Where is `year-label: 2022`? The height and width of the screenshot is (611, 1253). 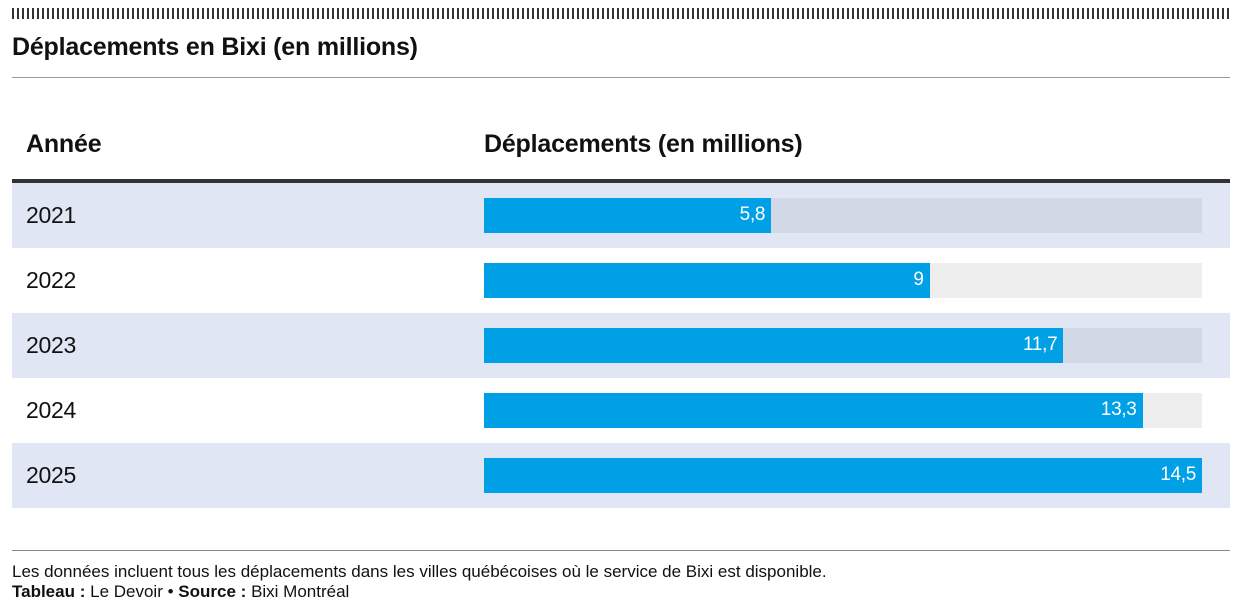
year-label: 2022 is located at coordinates (51, 280).